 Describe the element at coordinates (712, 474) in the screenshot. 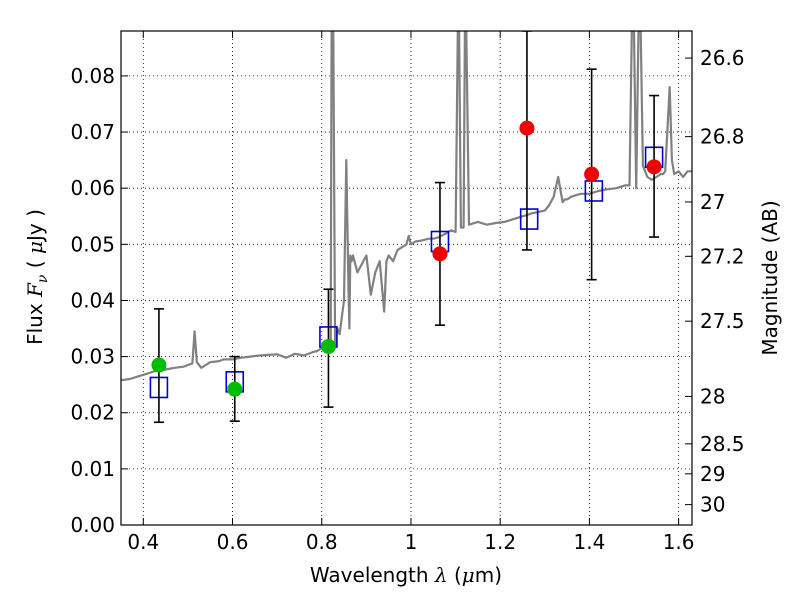

I see `magnitude-tick-label: 29` at that location.